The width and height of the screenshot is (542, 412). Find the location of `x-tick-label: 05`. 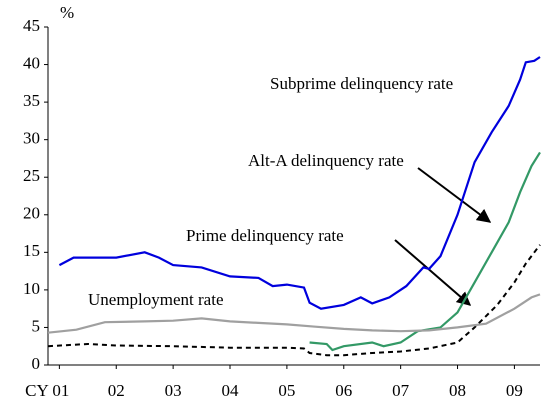

x-tick-label: 05 is located at coordinates (286, 390).